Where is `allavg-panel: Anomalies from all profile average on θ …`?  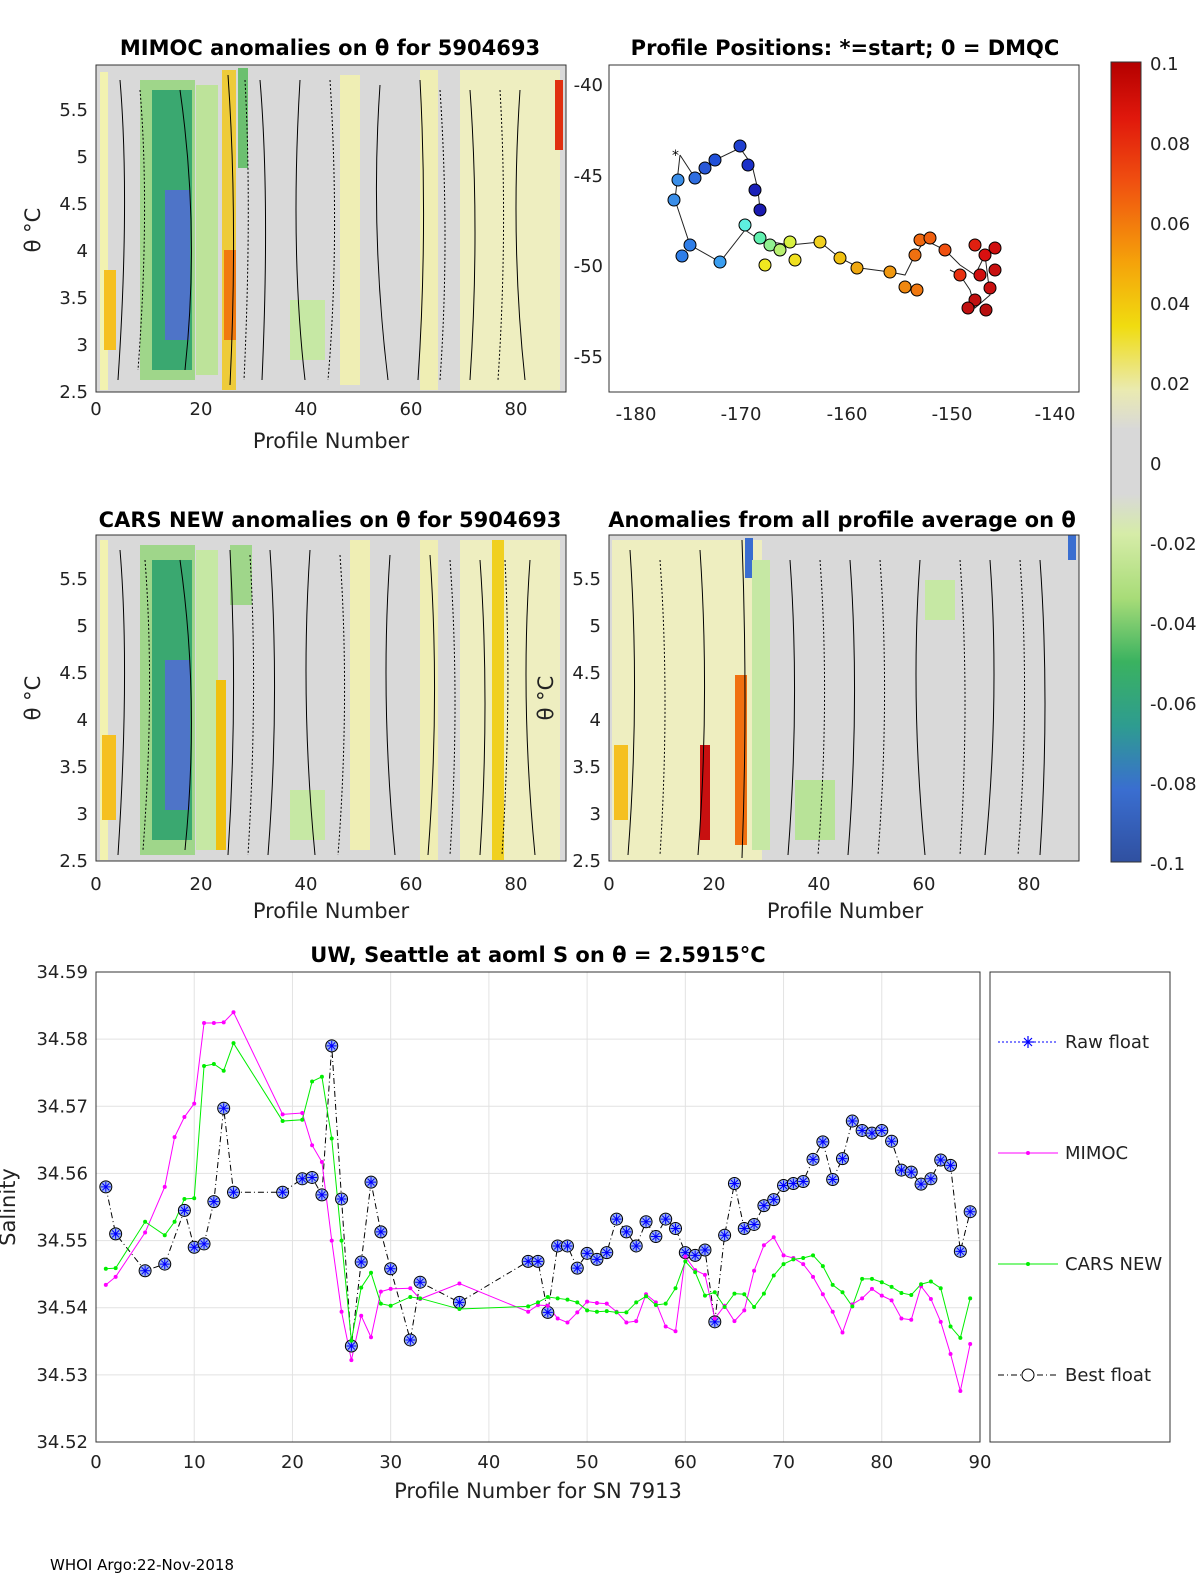 allavg-panel: Anomalies from all profile average on θ … is located at coordinates (807, 715).